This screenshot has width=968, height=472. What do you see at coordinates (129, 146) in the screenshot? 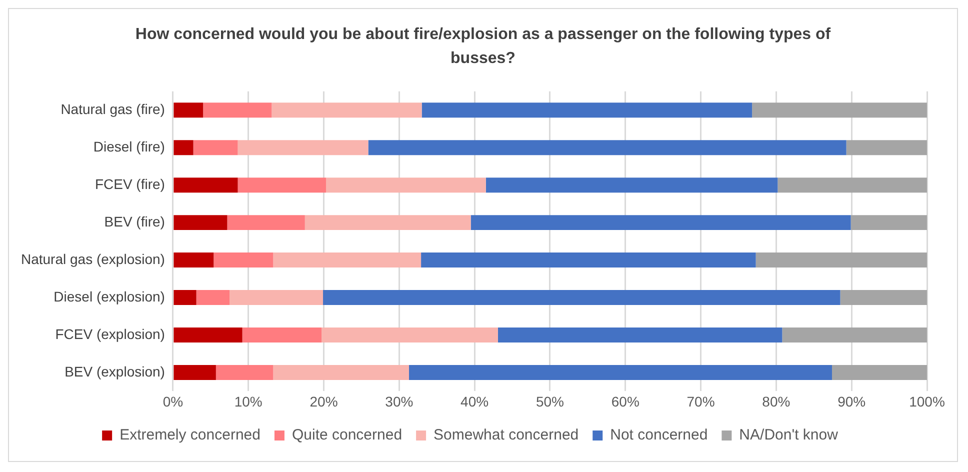
I see `y-tick-label: Diesel (fire)` at bounding box center [129, 146].